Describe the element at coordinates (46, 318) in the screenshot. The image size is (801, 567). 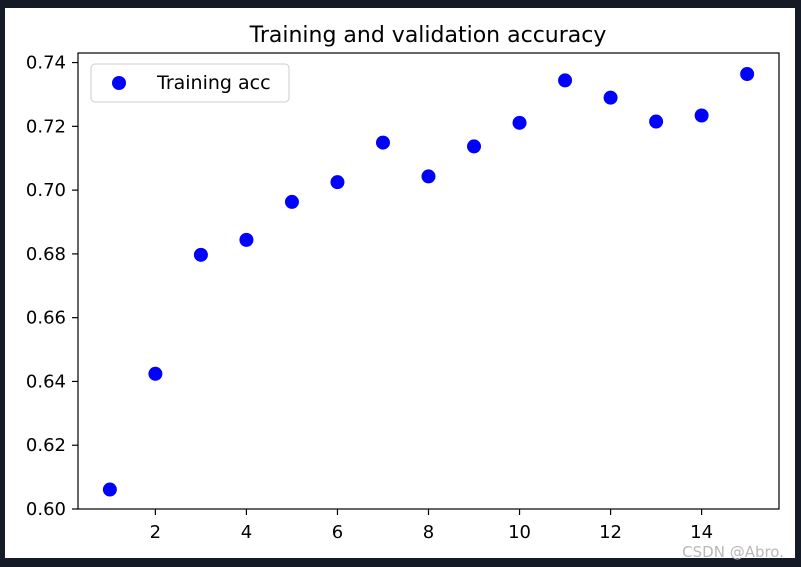
I see `y-tick-label: 0.66` at that location.